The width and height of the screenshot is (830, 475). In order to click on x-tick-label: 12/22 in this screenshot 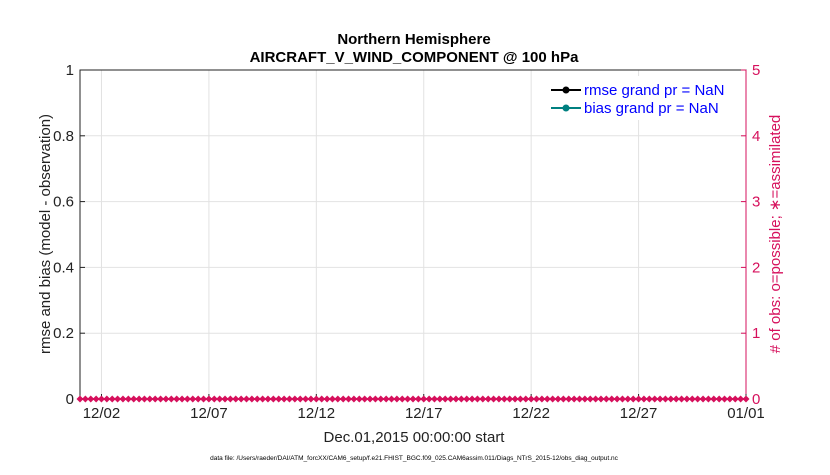, I will do `click(531, 413)`.